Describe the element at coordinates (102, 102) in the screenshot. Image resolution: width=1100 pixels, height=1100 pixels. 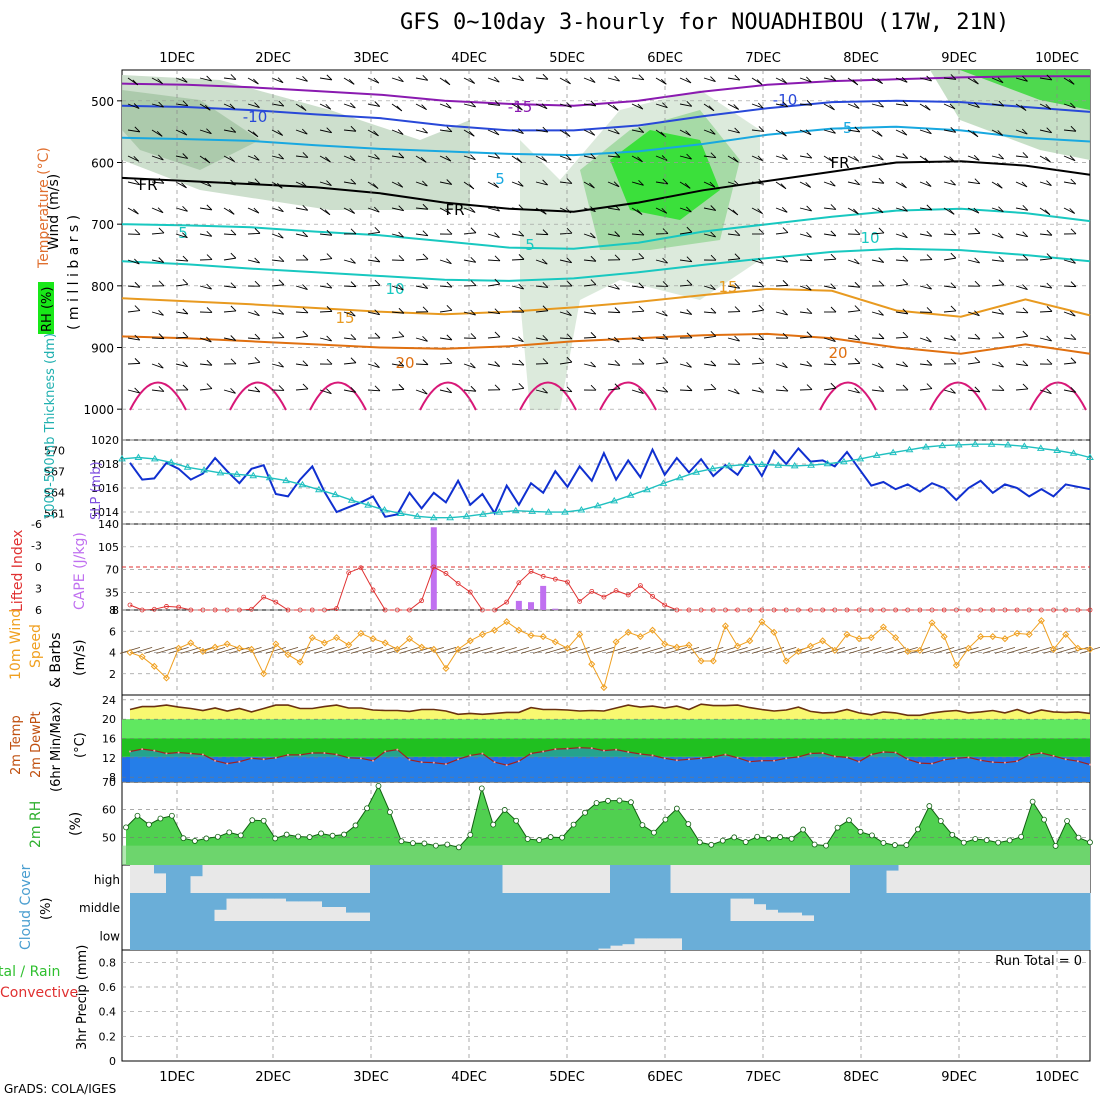
I see `pressure-tick-label: 500` at that location.